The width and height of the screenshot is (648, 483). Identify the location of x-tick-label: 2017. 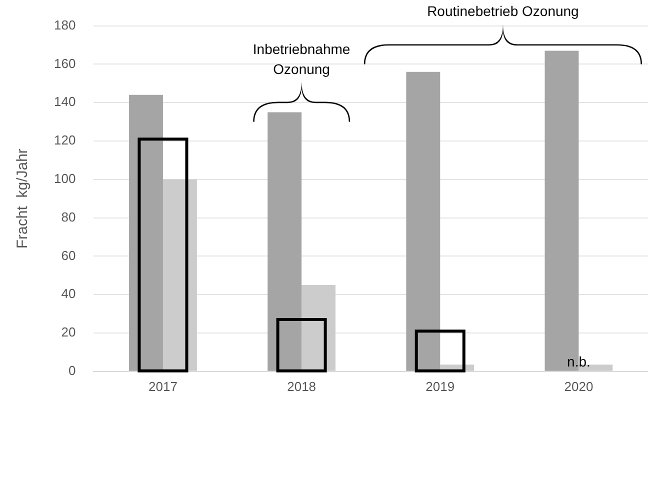
(163, 386).